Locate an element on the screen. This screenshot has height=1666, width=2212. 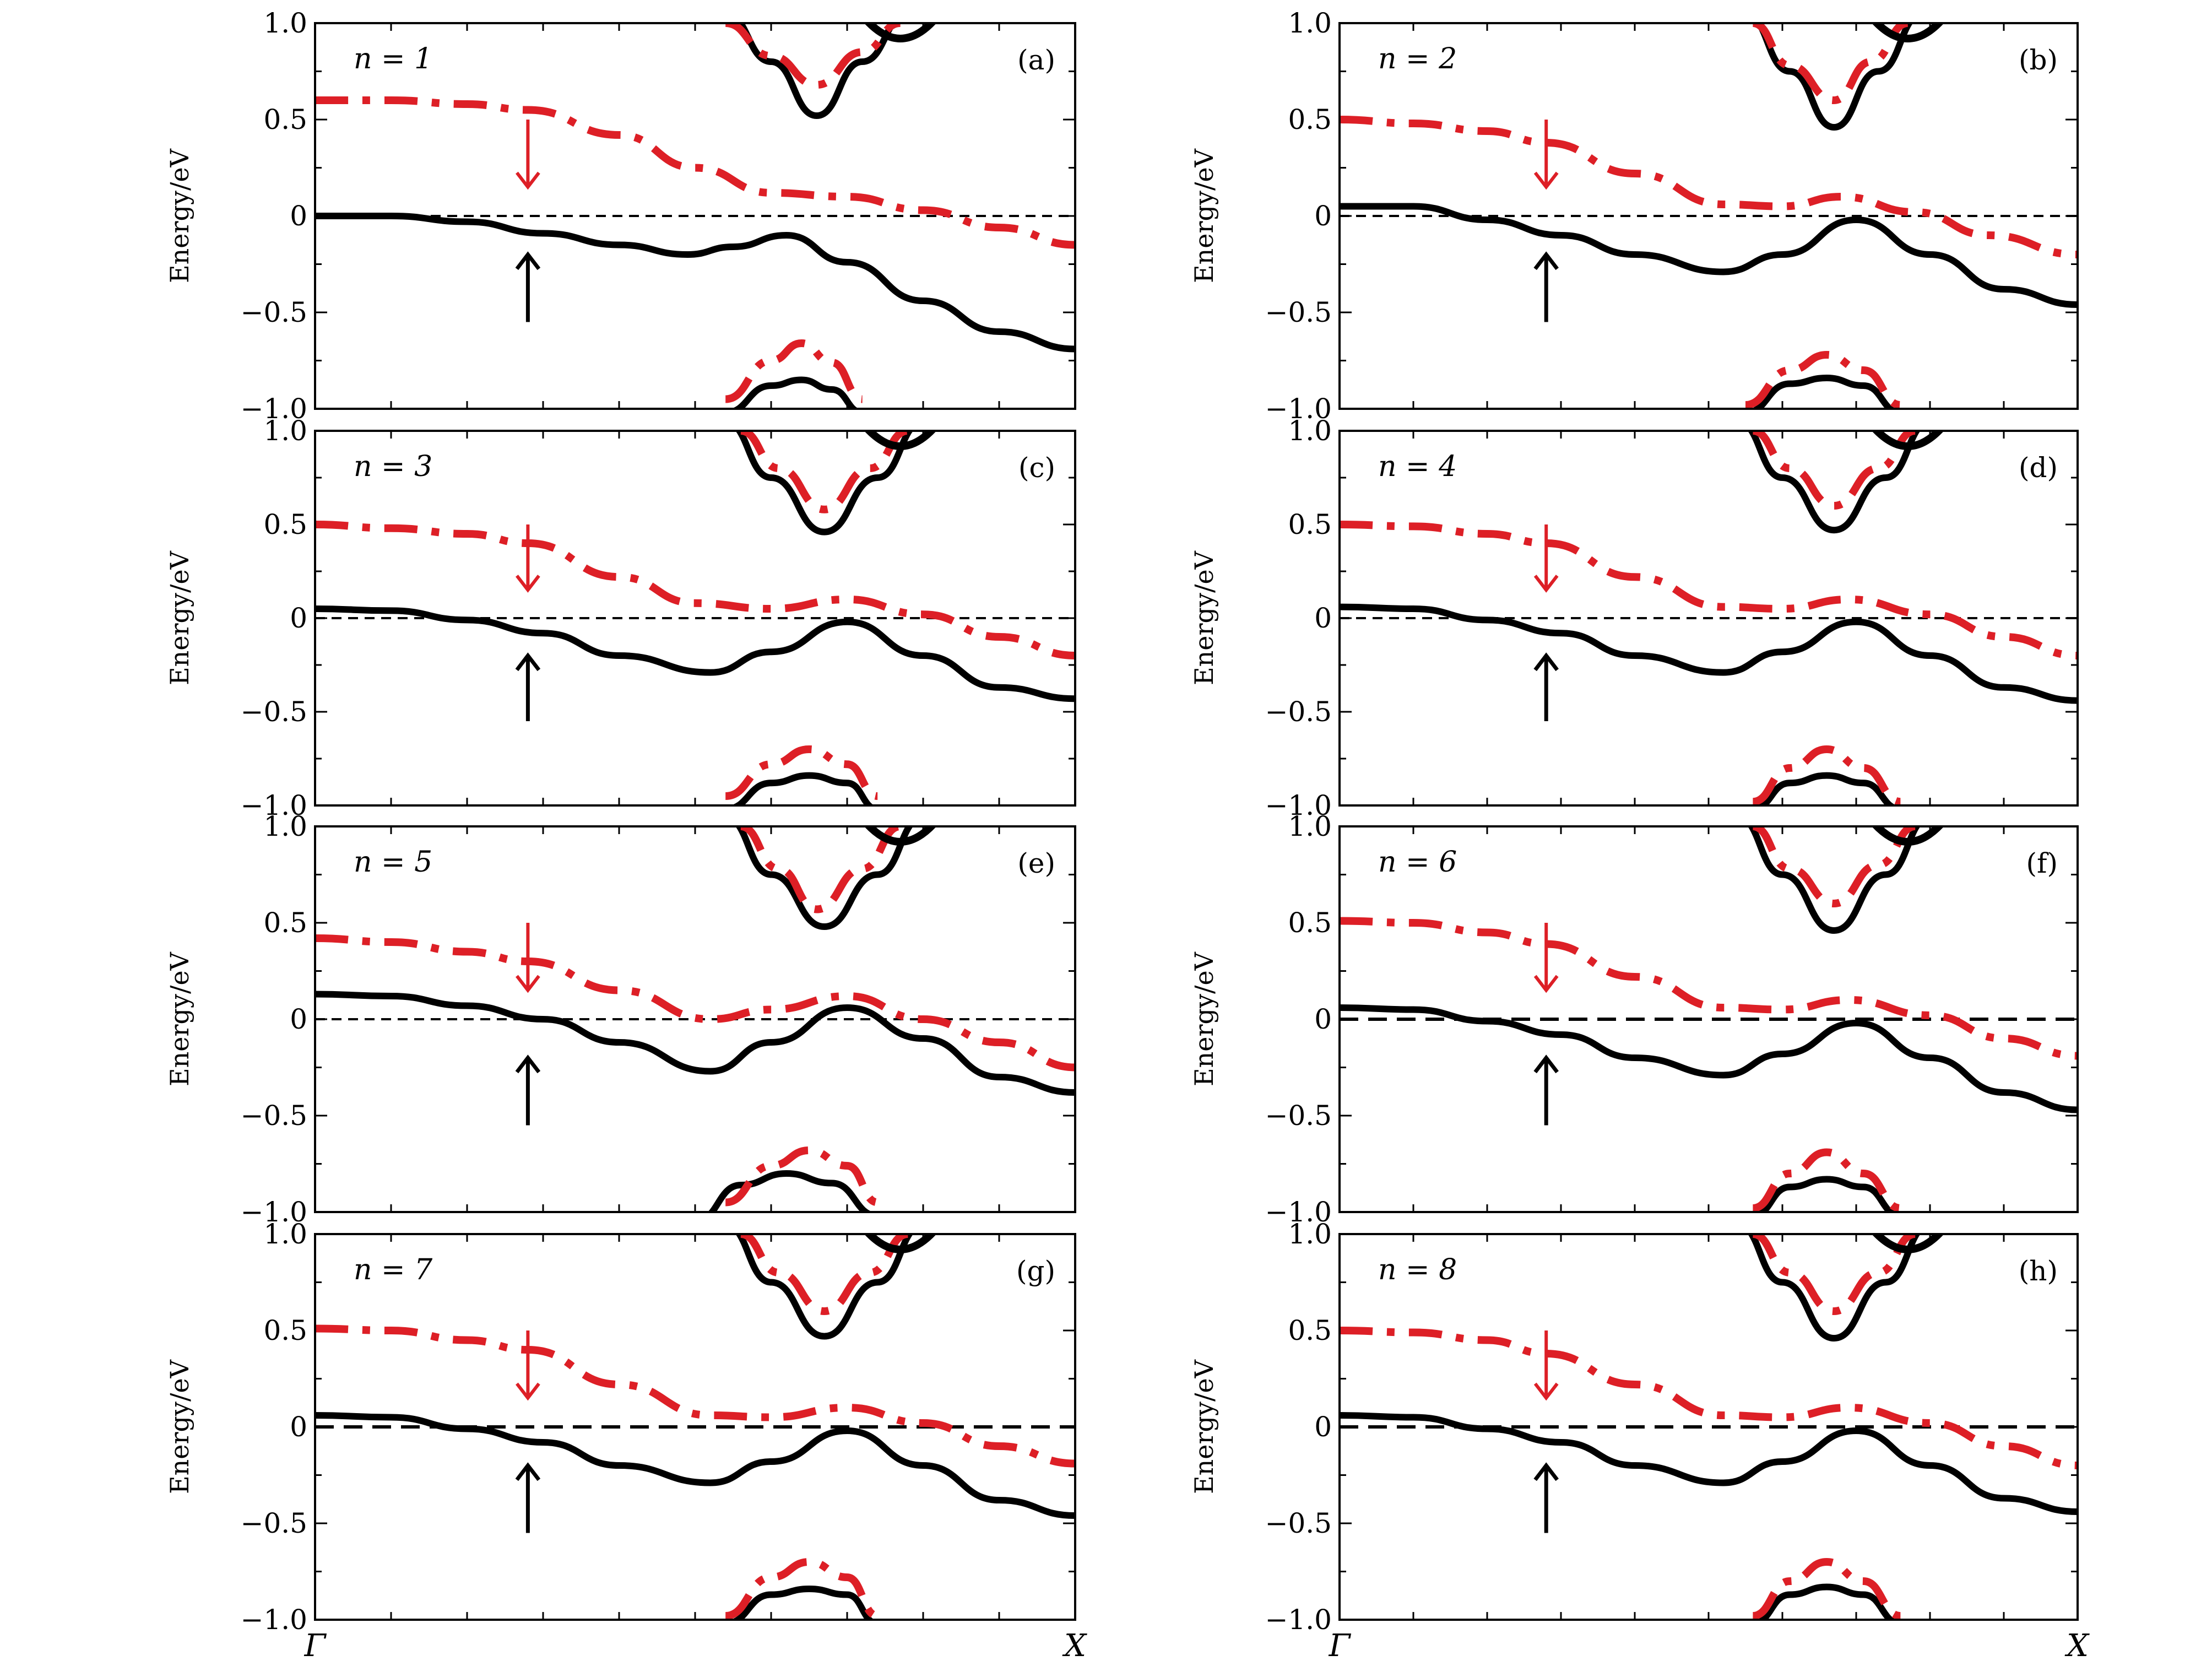
n-value-label: n = 6 is located at coordinates (1417, 862).